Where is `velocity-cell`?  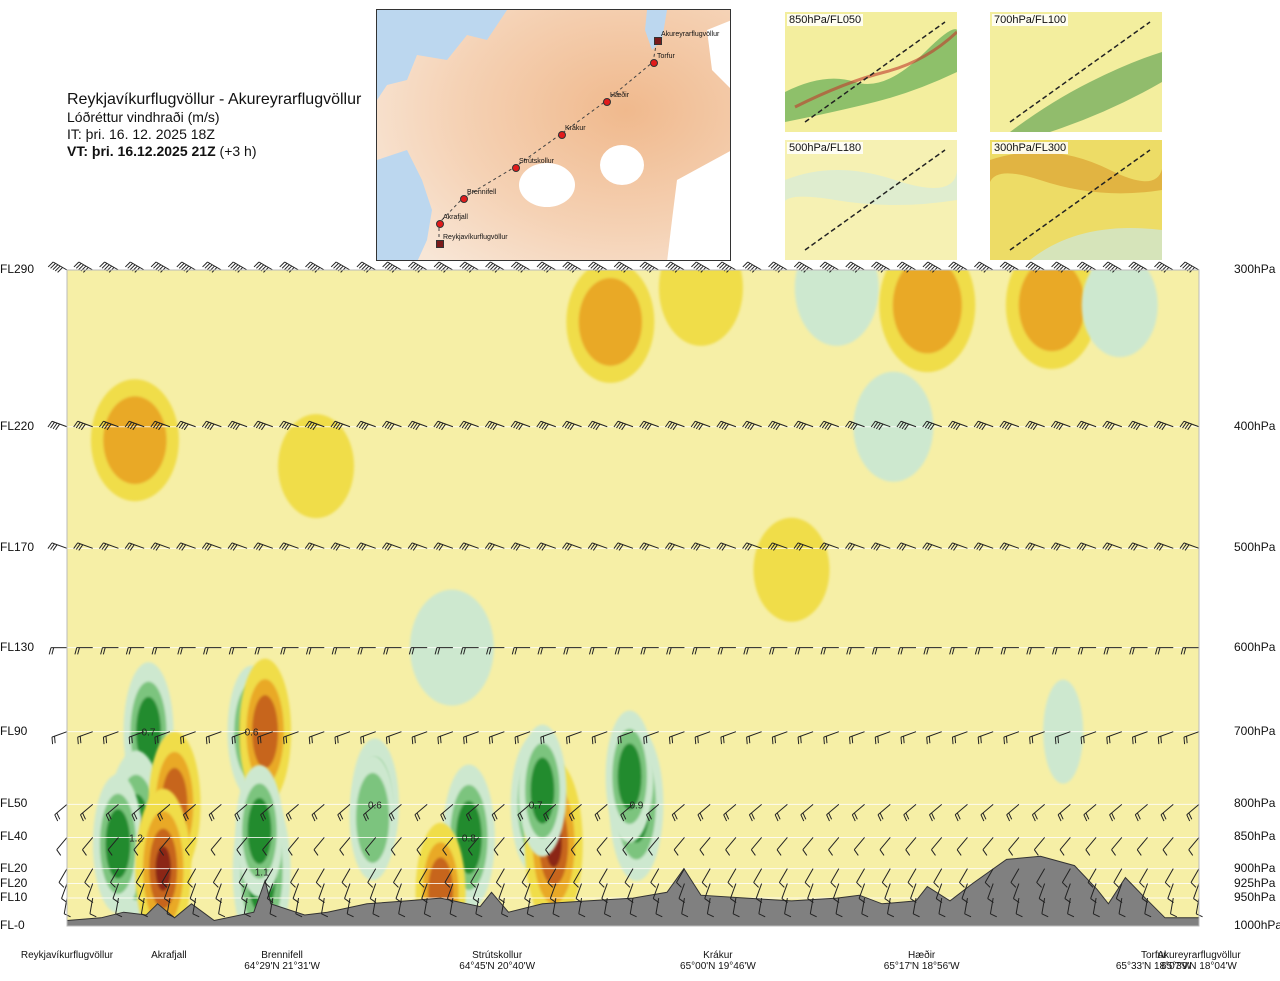
velocity-cell is located at coordinates (700, 308).